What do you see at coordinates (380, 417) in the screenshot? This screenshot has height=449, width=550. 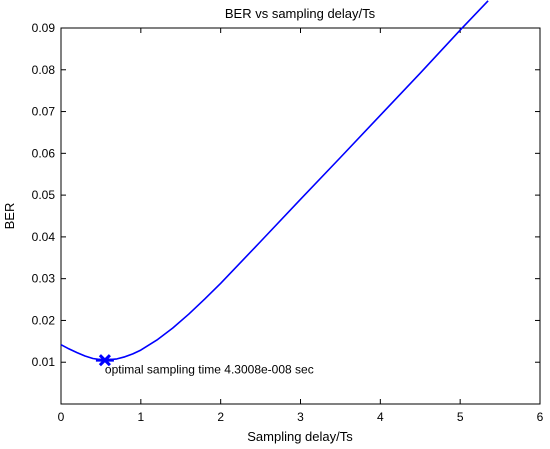 I see `x-tick-label: 4` at bounding box center [380, 417].